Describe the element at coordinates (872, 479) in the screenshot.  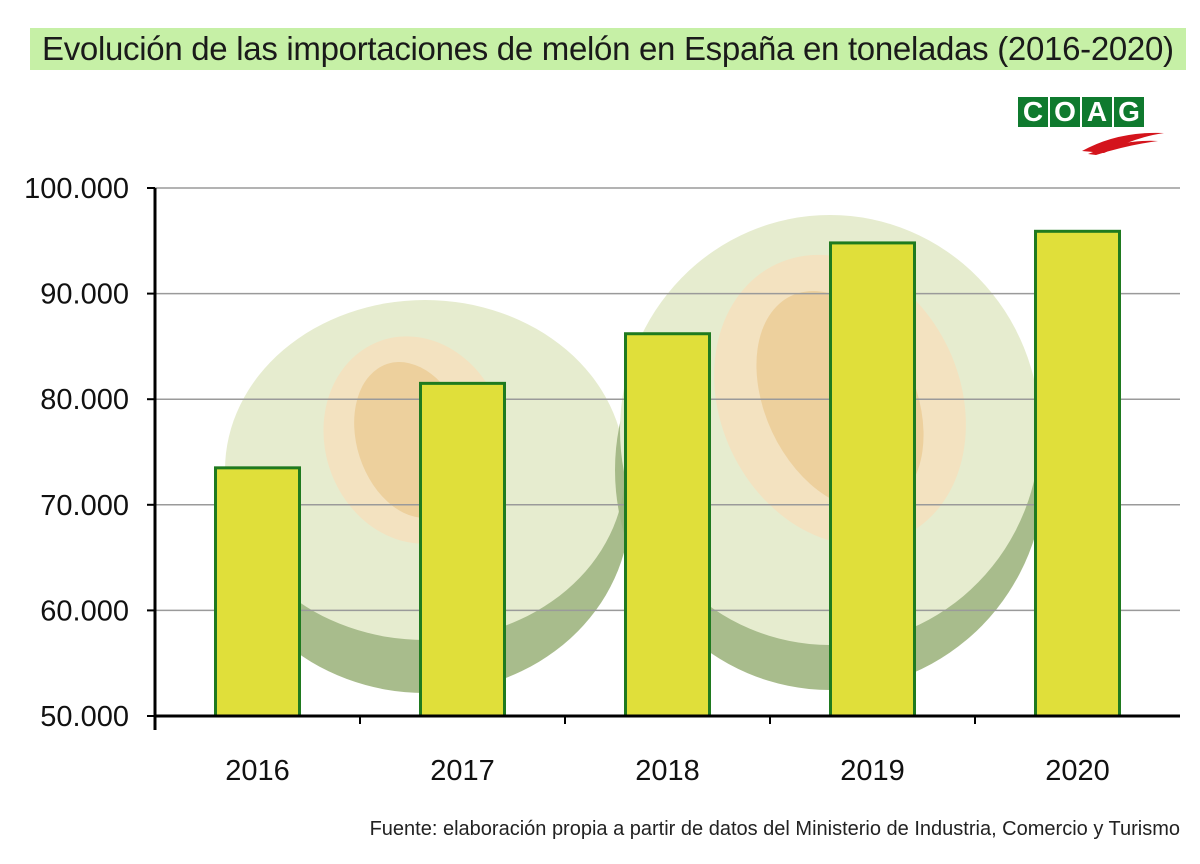
I see `bar-2019` at that location.